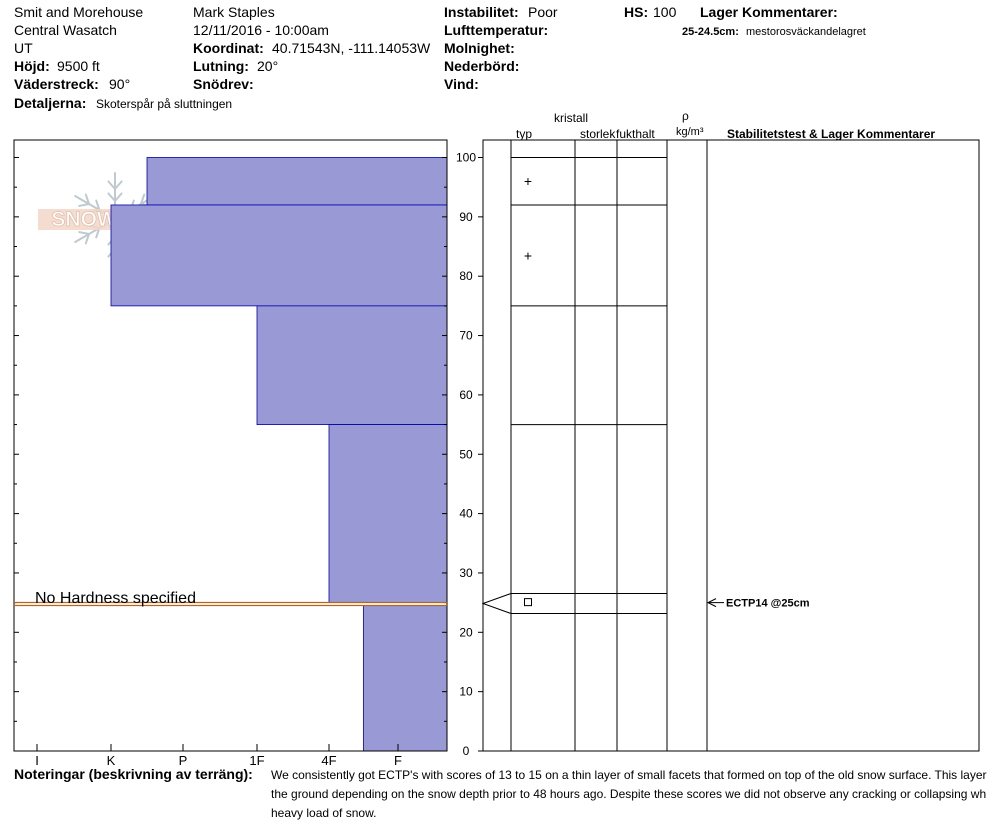  I want to click on depth-tick-label: 100, so click(466, 158).